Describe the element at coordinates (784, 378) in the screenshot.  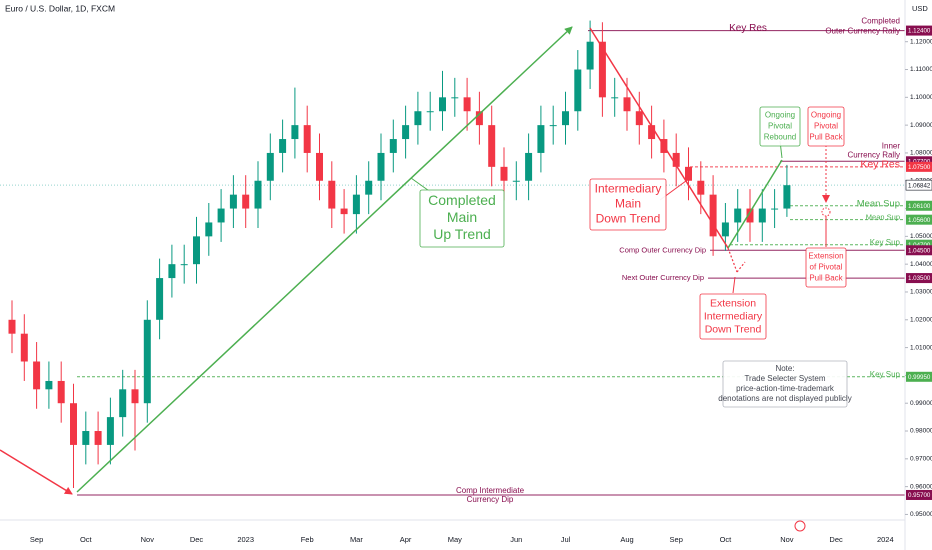
I see `annotation-text: Trade Selecter System` at that location.